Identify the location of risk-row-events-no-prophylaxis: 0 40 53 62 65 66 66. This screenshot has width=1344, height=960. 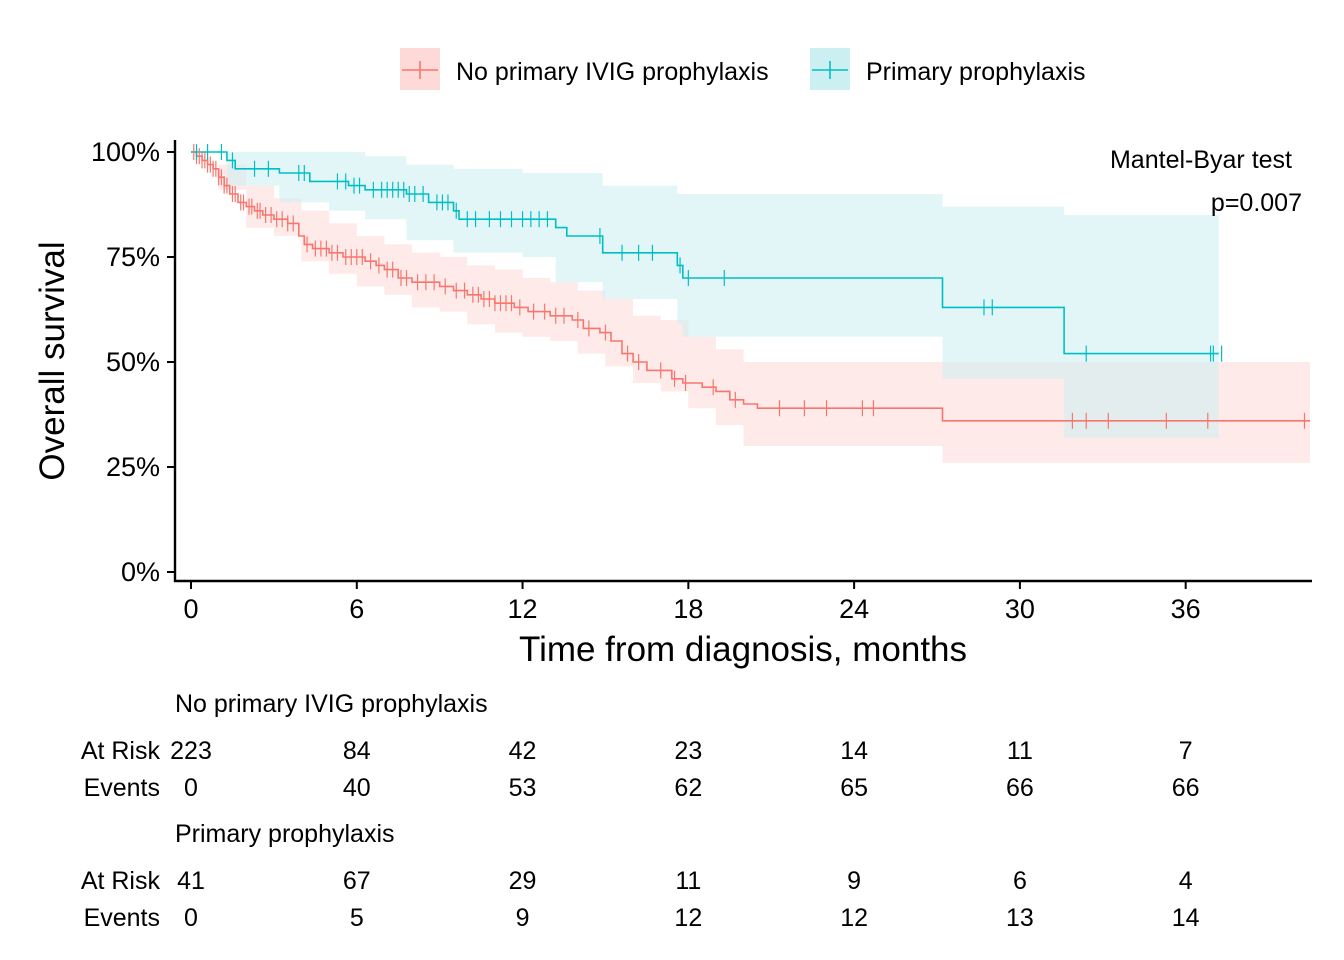
(692, 788).